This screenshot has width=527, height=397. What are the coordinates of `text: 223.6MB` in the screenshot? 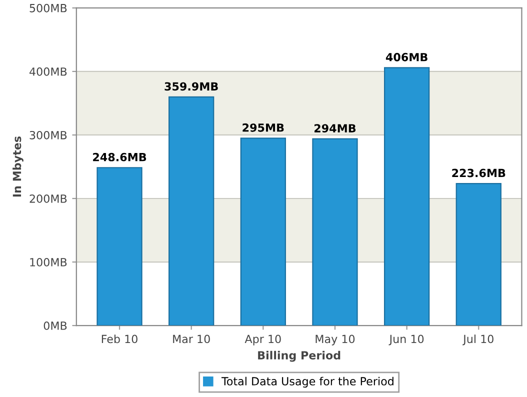 It's located at (479, 173).